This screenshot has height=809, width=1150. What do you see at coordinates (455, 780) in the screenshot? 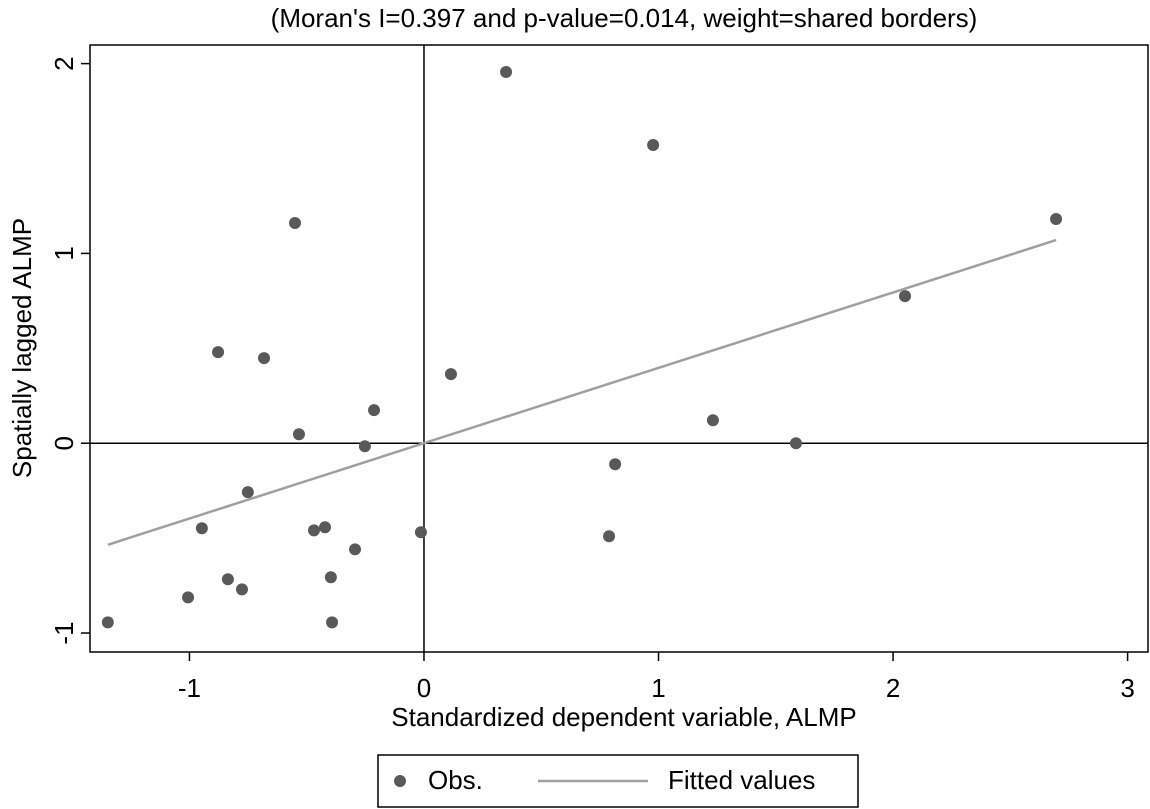
I see `legend-label: Obs.` at bounding box center [455, 780].